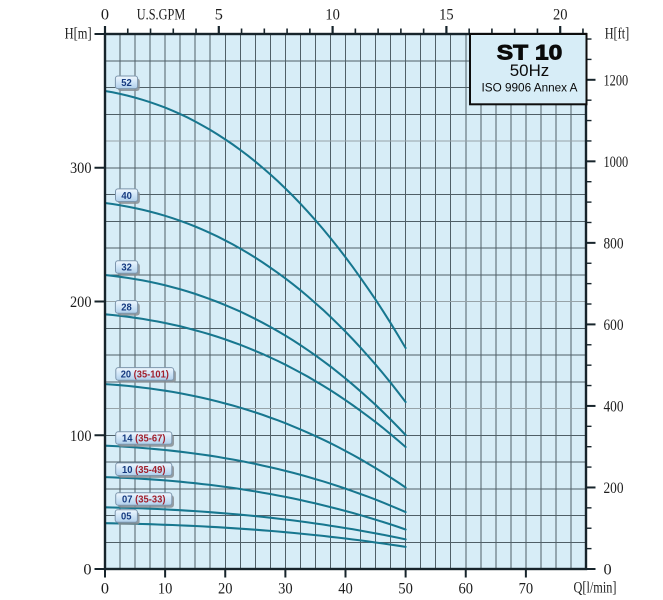 The image size is (663, 600). I want to click on svg-text: 30, so click(285, 587).